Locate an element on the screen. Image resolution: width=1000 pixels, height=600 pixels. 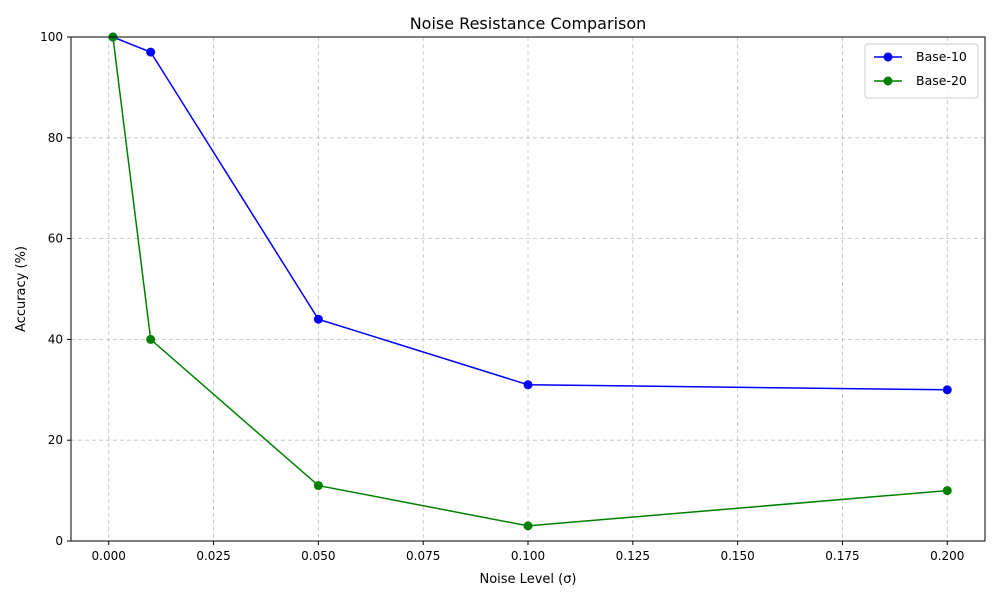
x-tick-label: 0.050 is located at coordinates (318, 556).